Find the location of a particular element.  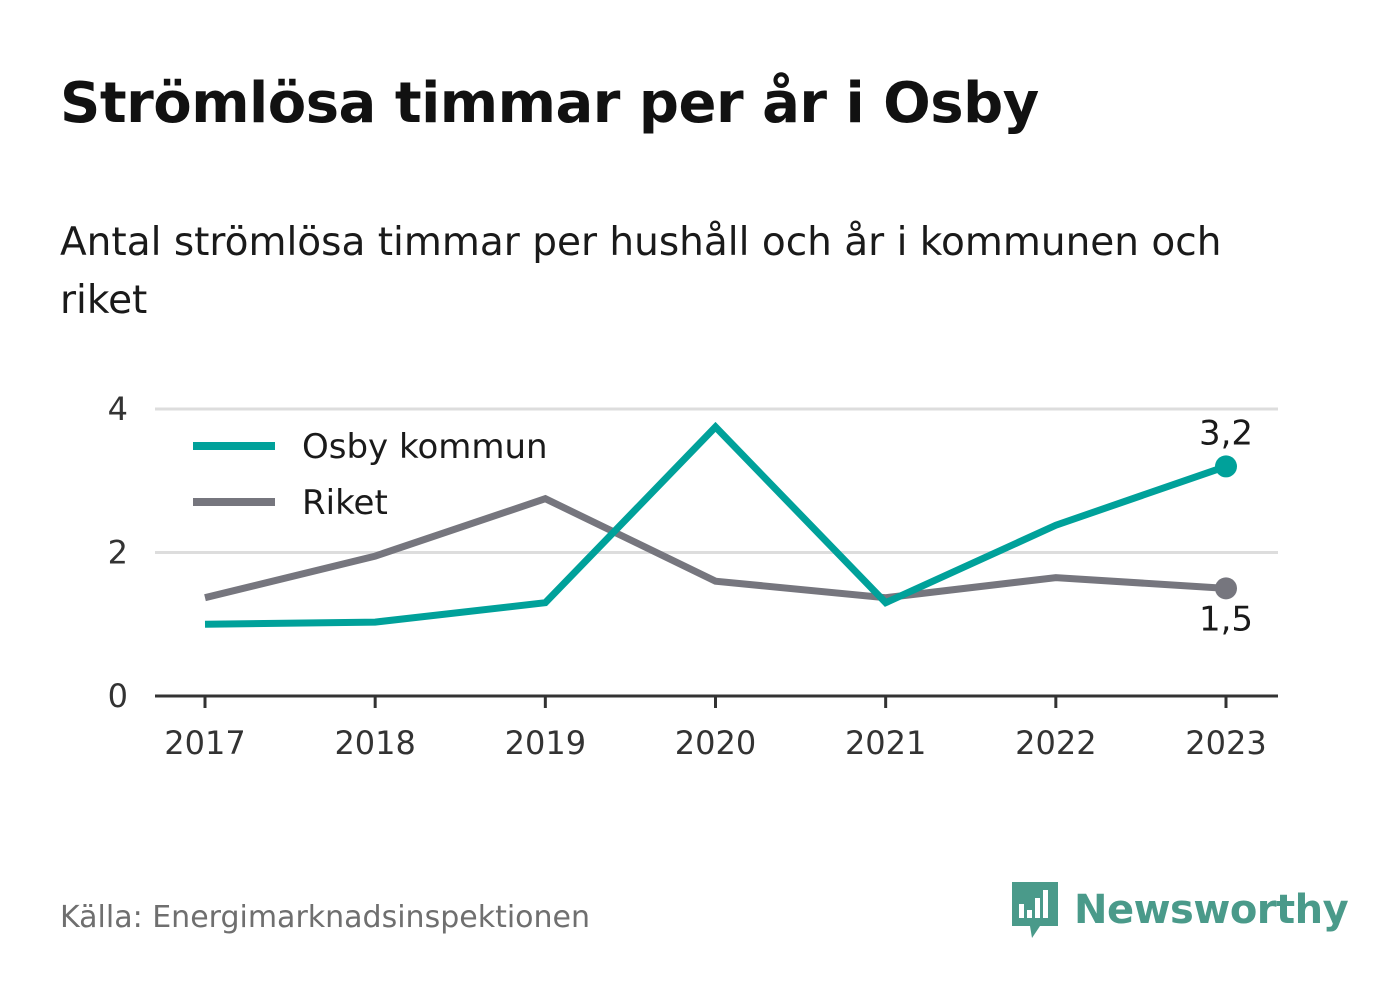

y-tick-label-2: 2 is located at coordinates (118, 553).